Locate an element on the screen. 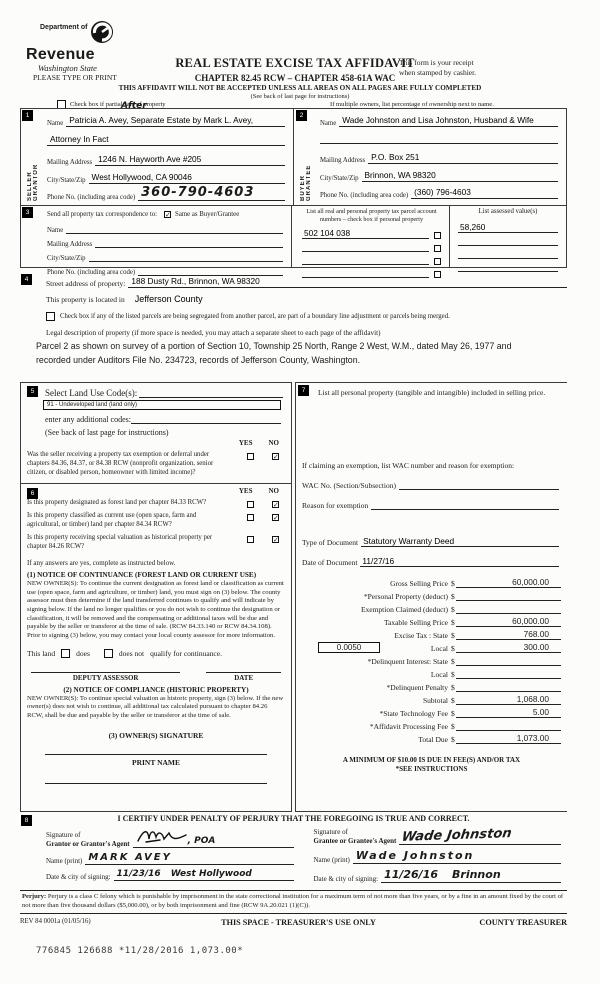 The image size is (600, 984). date-of-document-field: 11/27/16 is located at coordinates (459, 561).